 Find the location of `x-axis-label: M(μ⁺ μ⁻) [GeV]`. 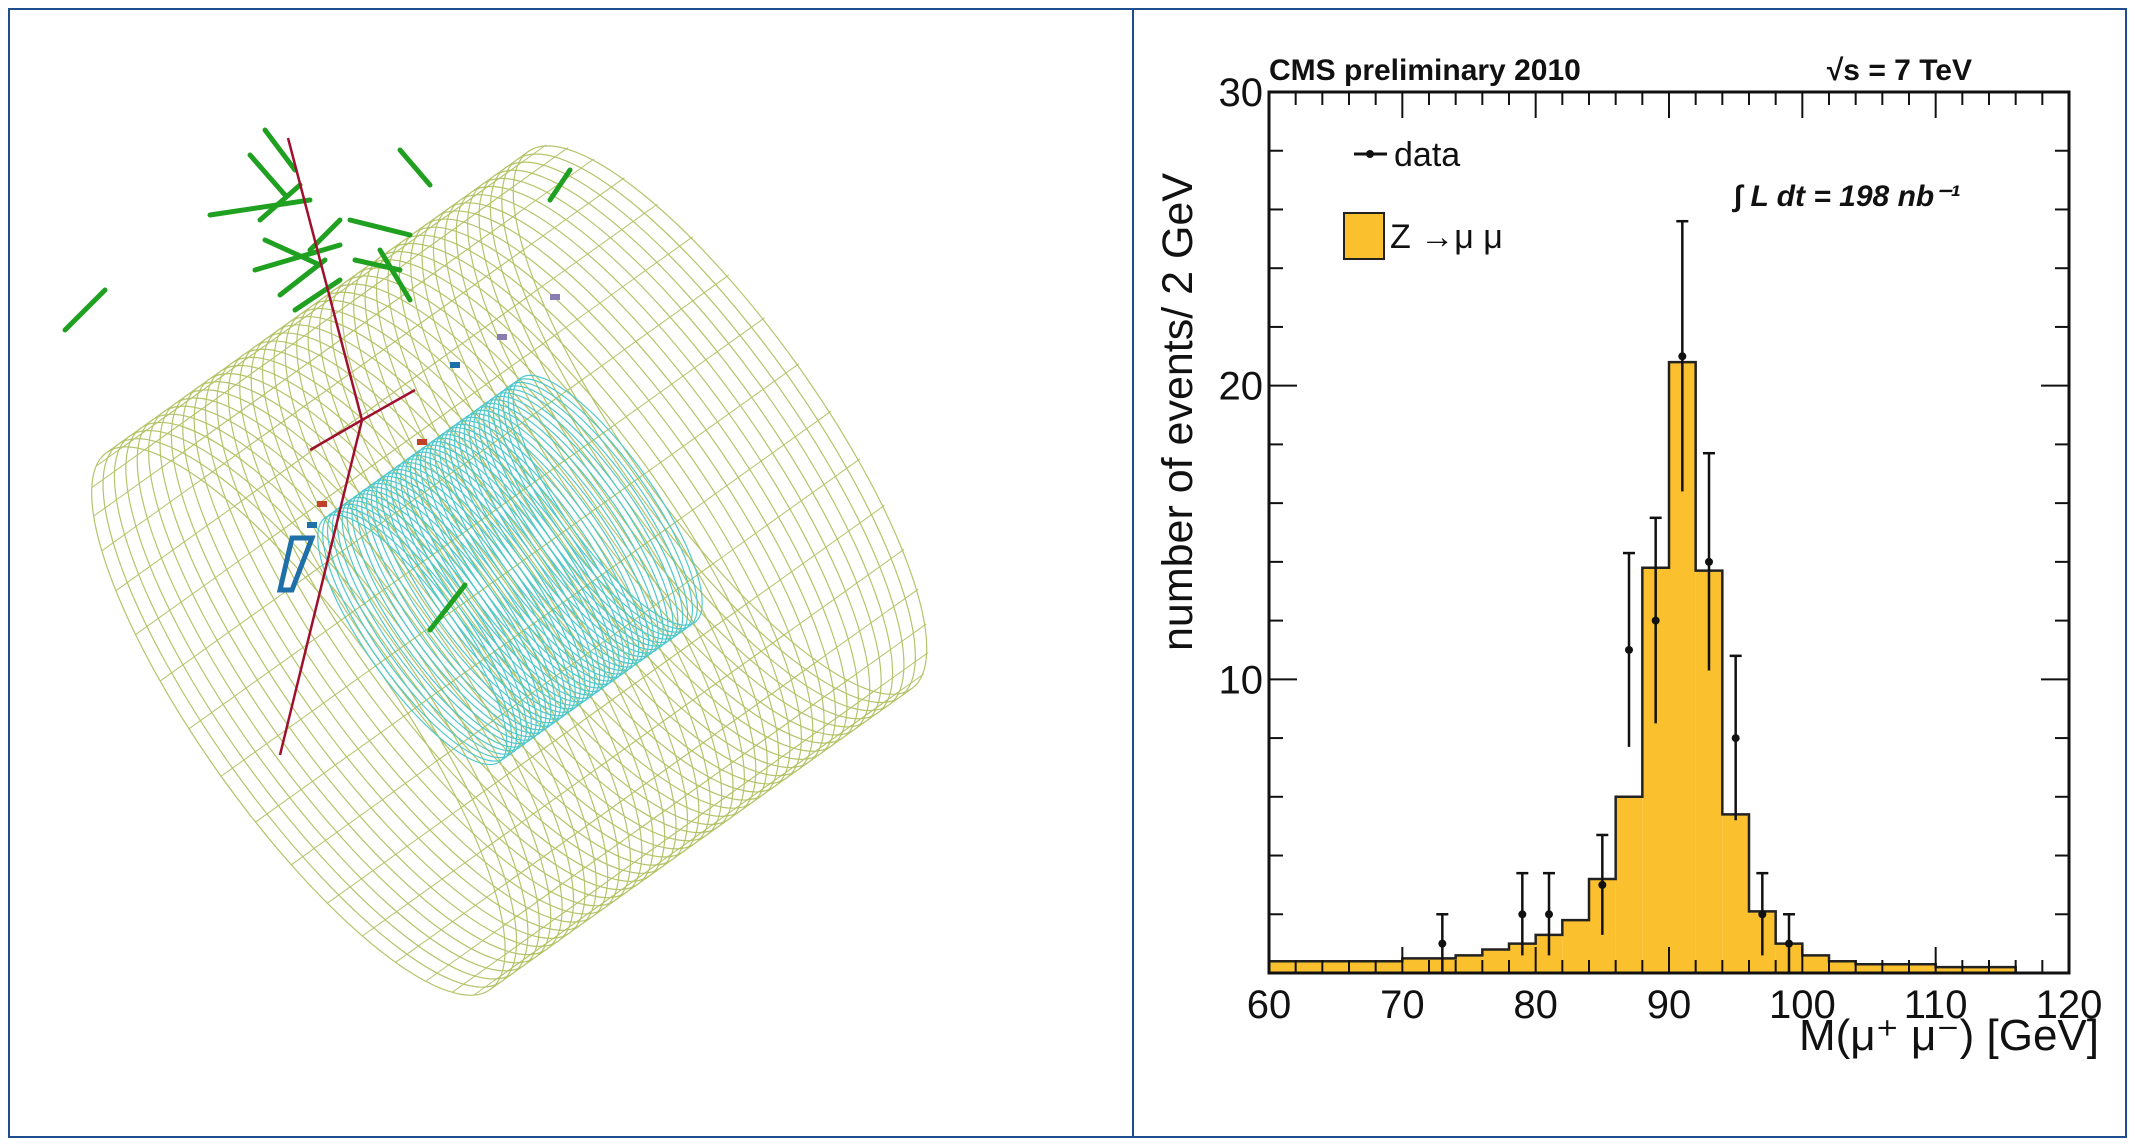

x-axis-label: M(μ⁺ μ⁻) [GeV] is located at coordinates (1949, 1035).